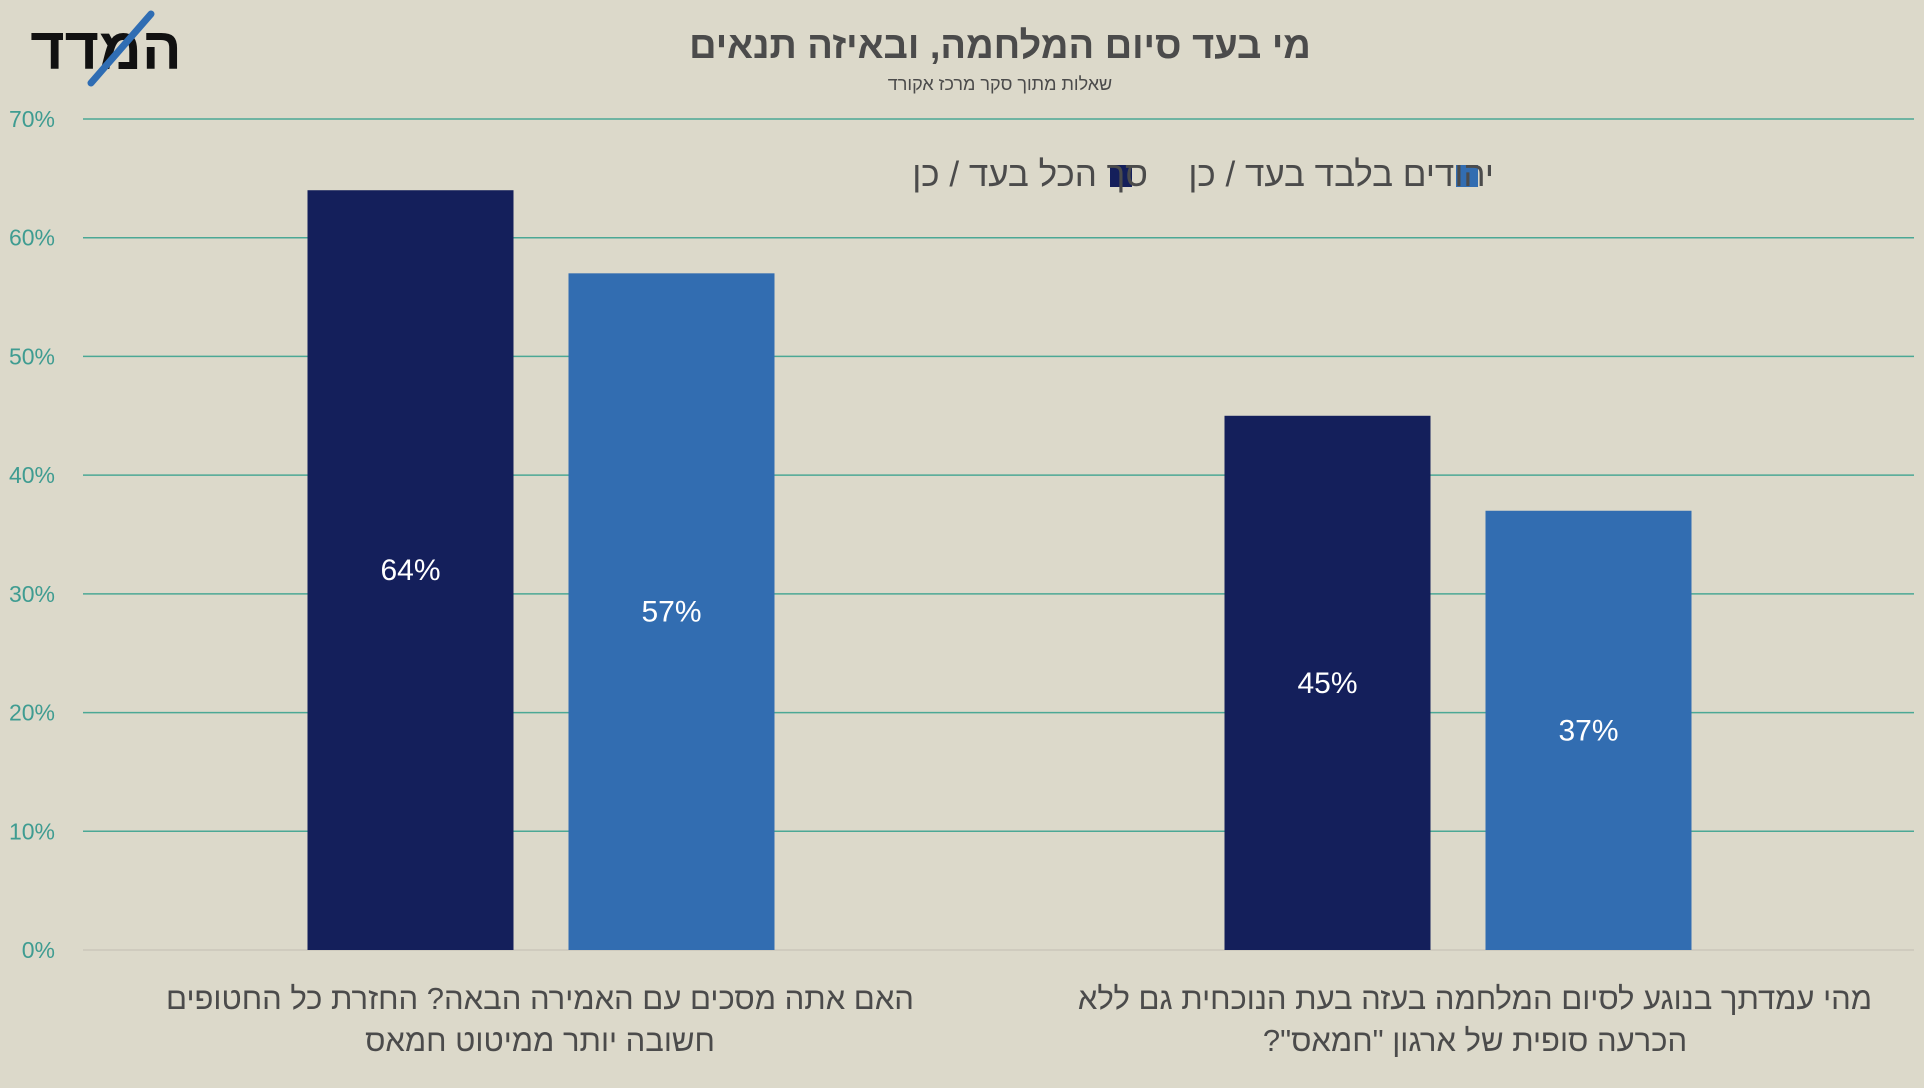 This screenshot has width=1924, height=1088. What do you see at coordinates (32, 713) in the screenshot?
I see `y-tick-label: 20%` at bounding box center [32, 713].